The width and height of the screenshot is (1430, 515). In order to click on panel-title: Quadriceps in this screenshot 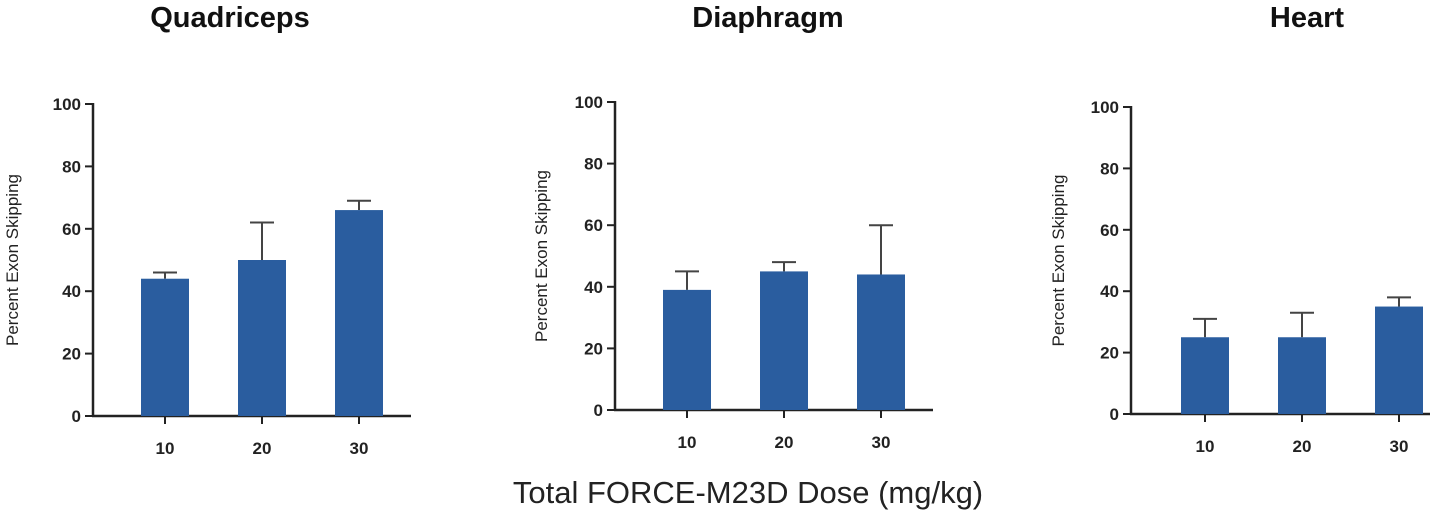, I will do `click(230, 18)`.